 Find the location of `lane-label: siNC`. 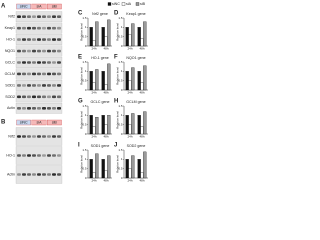

lane-label: siNC is located at coordinates (24, 123).